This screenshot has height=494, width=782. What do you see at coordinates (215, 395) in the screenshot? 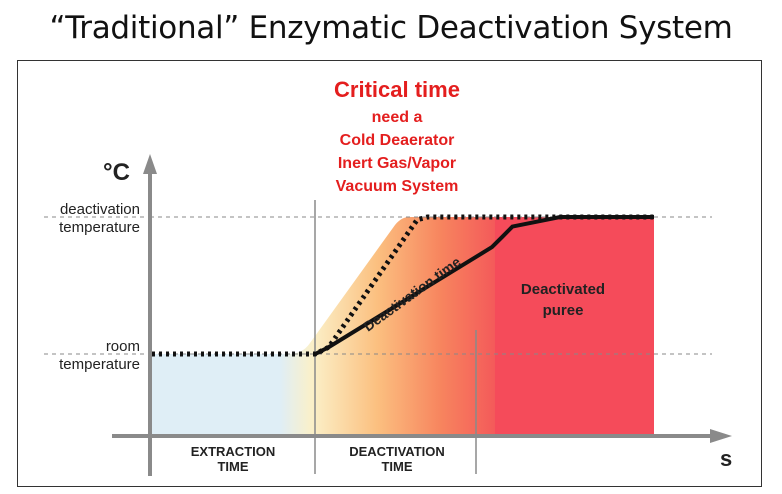
I see `room-temperature-region` at bounding box center [215, 395].